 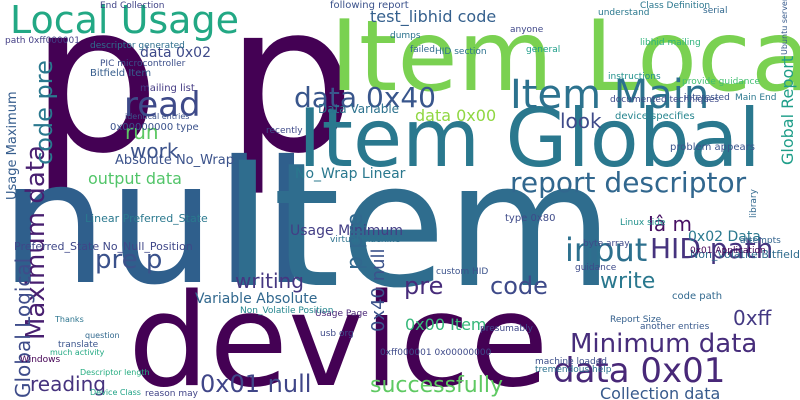 I want to click on word: much activity, so click(x=77, y=352).